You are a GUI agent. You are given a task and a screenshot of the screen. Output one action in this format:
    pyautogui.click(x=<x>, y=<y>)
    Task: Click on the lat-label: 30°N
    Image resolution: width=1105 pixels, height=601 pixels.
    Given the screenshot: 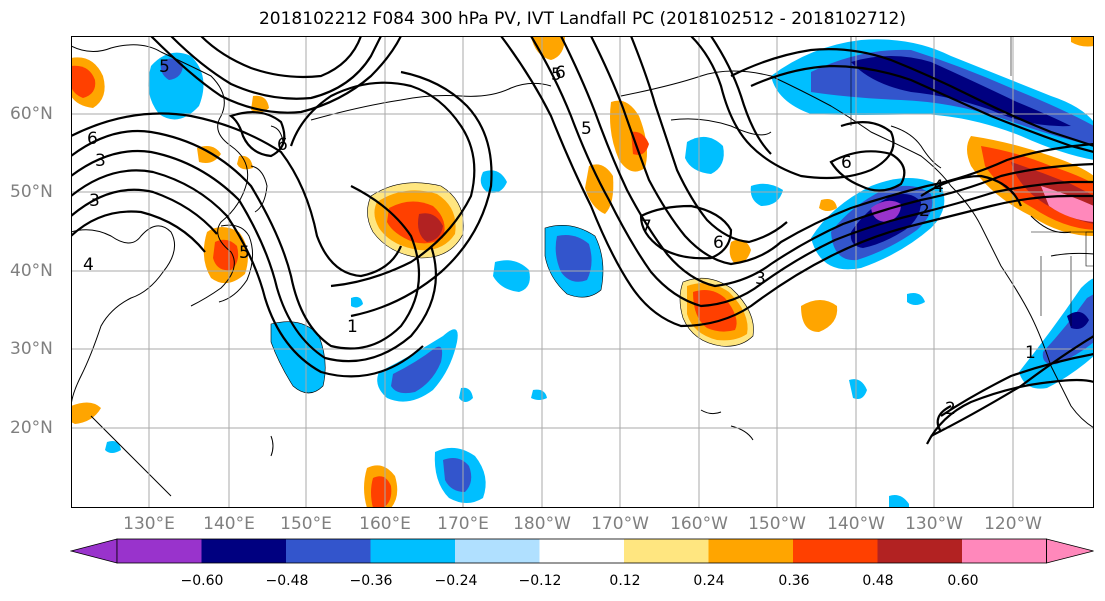 What is the action you would take?
    pyautogui.click(x=31, y=349)
    